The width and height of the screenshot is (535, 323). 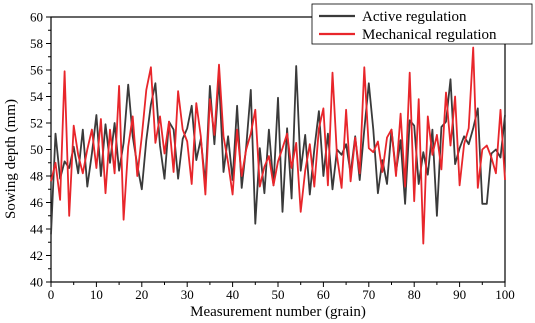 What do you see at coordinates (278, 312) in the screenshot?
I see `x-axis-label: Measurement number (grain)` at bounding box center [278, 312].